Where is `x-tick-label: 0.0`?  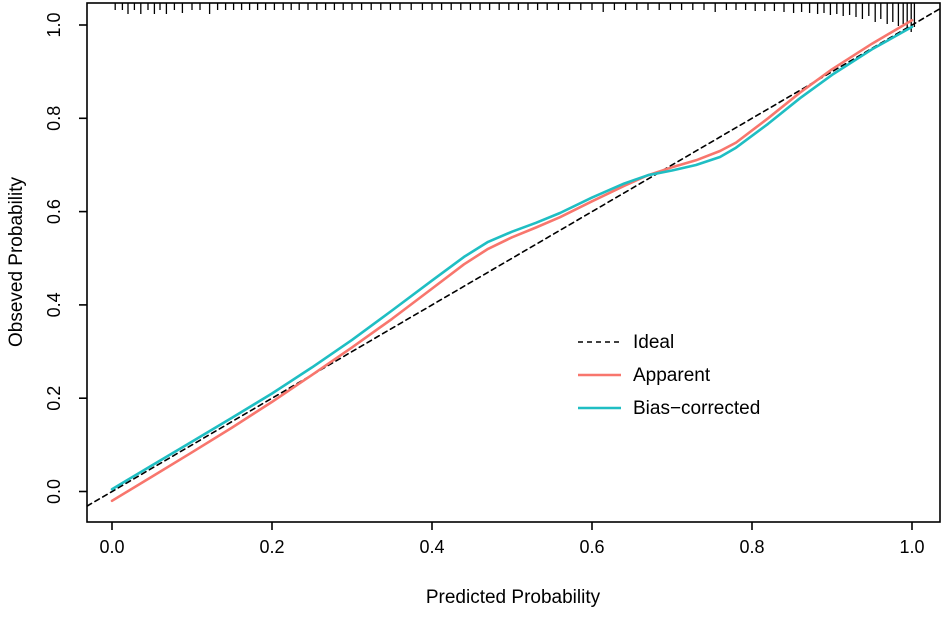
x-tick-label: 0.0 is located at coordinates (111, 547).